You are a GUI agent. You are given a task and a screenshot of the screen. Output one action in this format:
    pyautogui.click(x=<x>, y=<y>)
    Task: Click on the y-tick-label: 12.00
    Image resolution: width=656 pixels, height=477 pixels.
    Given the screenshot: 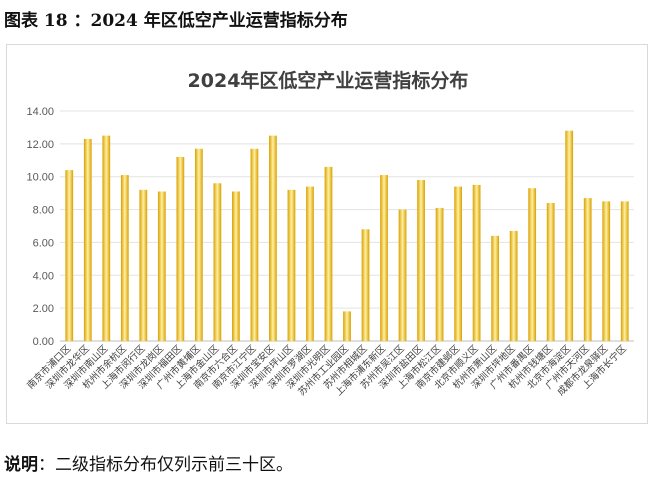 What is the action you would take?
    pyautogui.click(x=40, y=145)
    